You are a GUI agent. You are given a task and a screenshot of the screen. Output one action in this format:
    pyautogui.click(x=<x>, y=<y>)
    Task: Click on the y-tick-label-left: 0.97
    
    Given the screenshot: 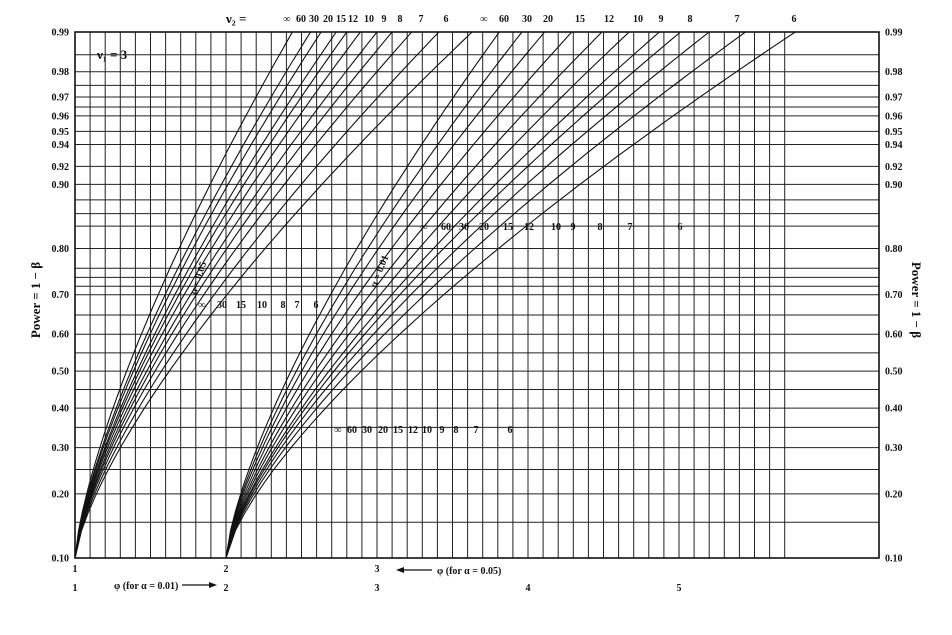 What is the action you would take?
    pyautogui.click(x=61, y=97)
    